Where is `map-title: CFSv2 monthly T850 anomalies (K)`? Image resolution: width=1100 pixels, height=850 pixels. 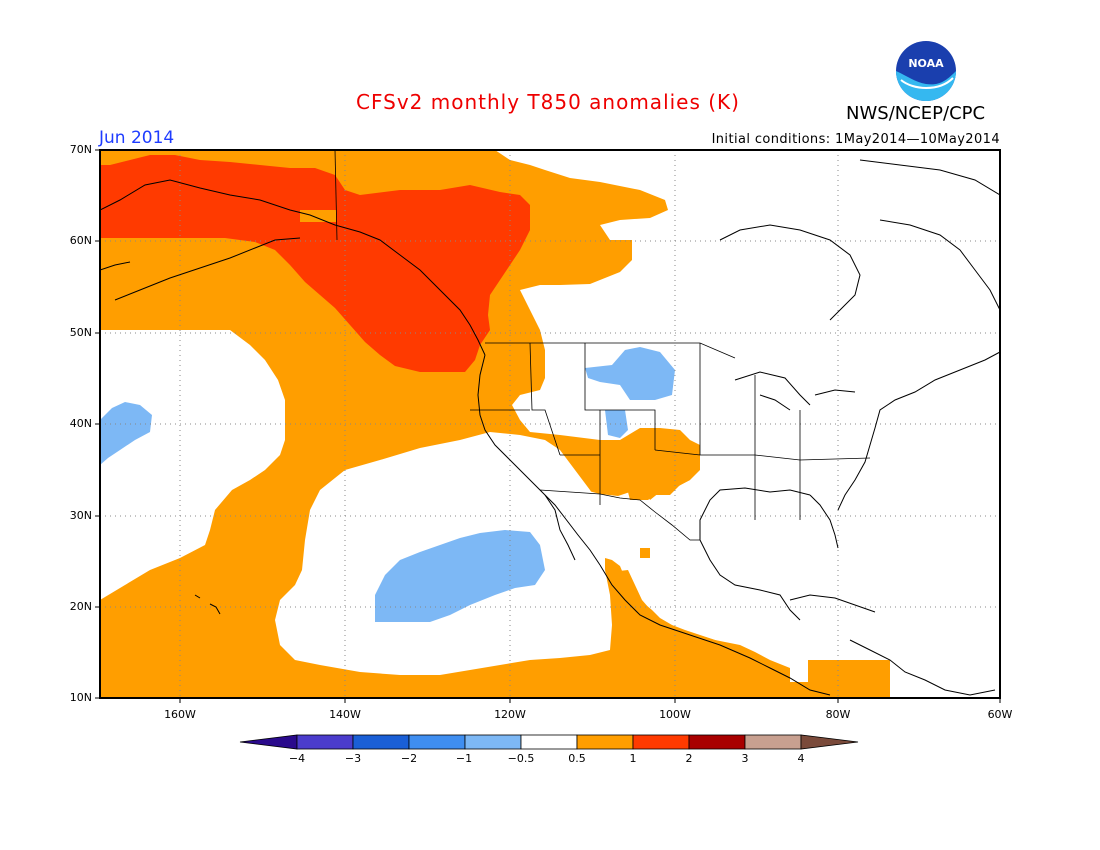
map-title: CFSv2 monthly T850 anomalies (K) is located at coordinates (548, 102).